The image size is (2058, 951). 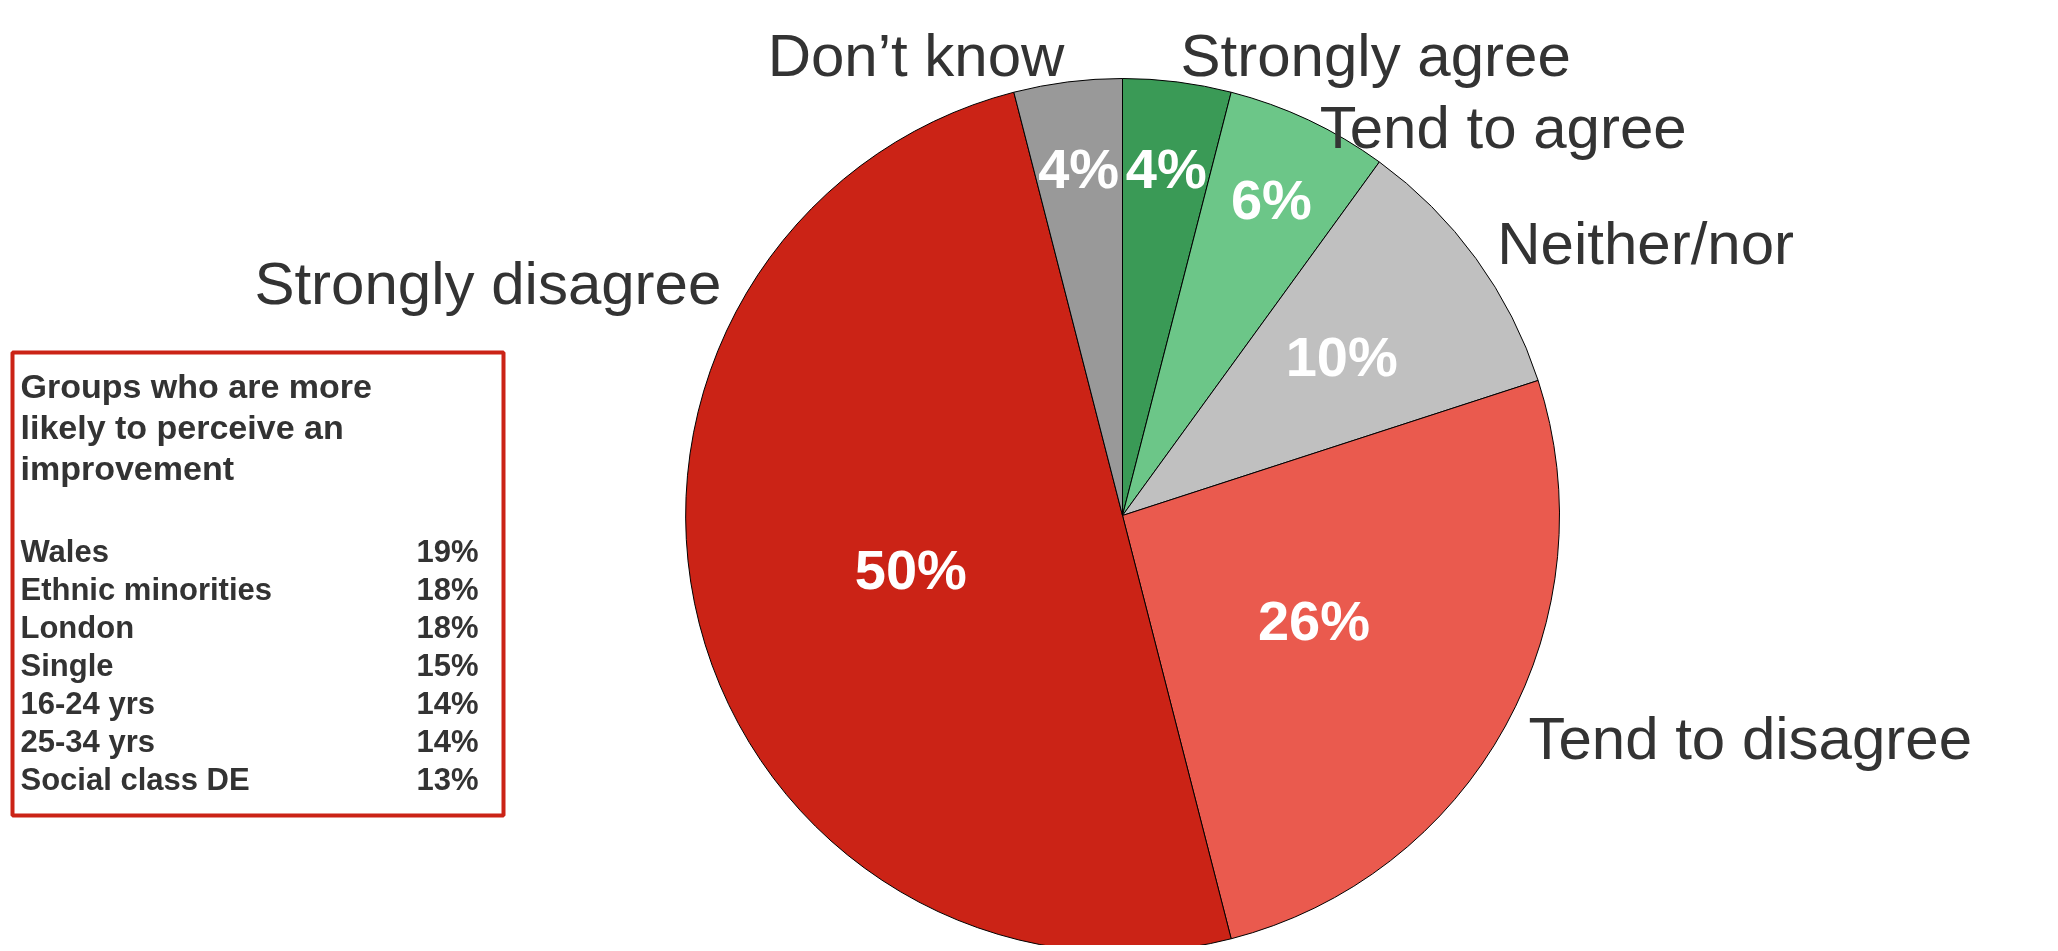 What do you see at coordinates (1375, 56) in the screenshot?
I see `slice-label: Strongly agree` at bounding box center [1375, 56].